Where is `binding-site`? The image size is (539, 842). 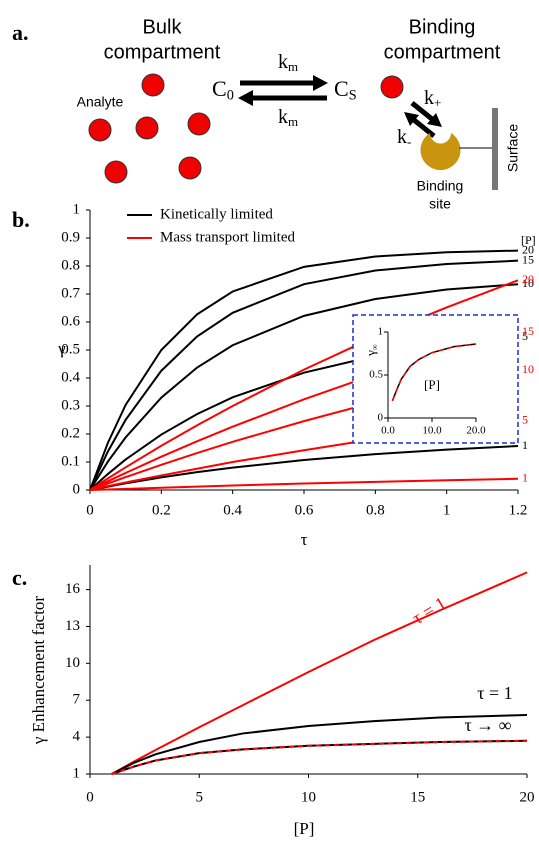 binding-site is located at coordinates (440, 152).